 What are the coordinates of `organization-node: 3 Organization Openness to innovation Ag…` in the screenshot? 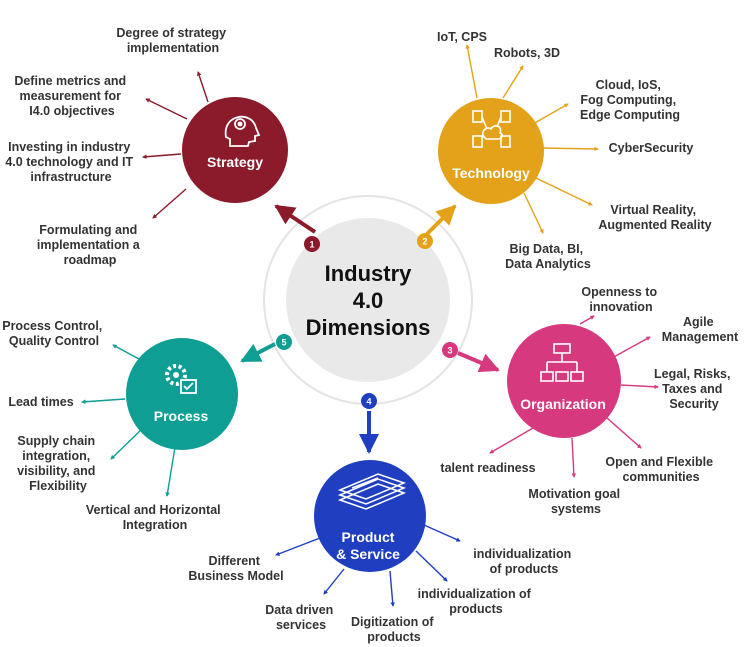 It's located at (589, 400).